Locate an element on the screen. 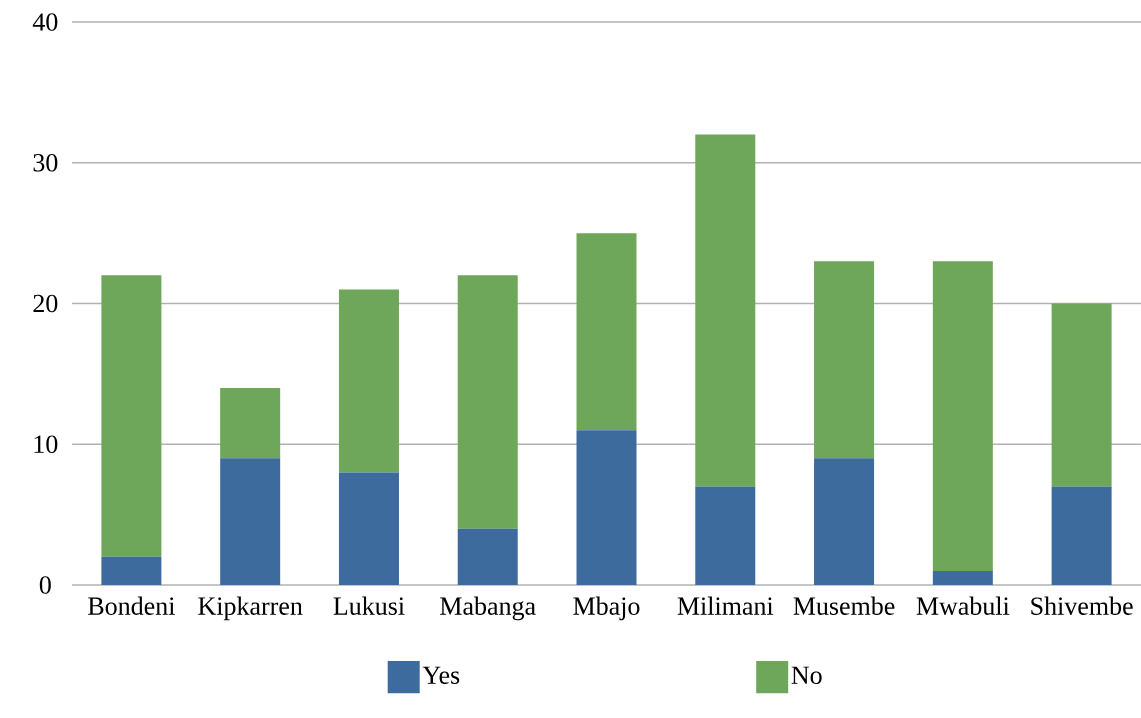 The image size is (1141, 718). x-tick-label: Lukusi is located at coordinates (369, 605).